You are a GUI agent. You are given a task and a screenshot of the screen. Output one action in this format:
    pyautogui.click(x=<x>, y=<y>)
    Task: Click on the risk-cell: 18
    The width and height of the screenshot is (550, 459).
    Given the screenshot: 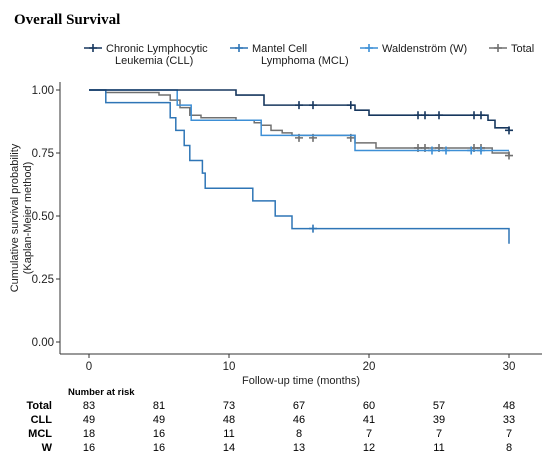 What is the action you would take?
    pyautogui.click(x=89, y=434)
    